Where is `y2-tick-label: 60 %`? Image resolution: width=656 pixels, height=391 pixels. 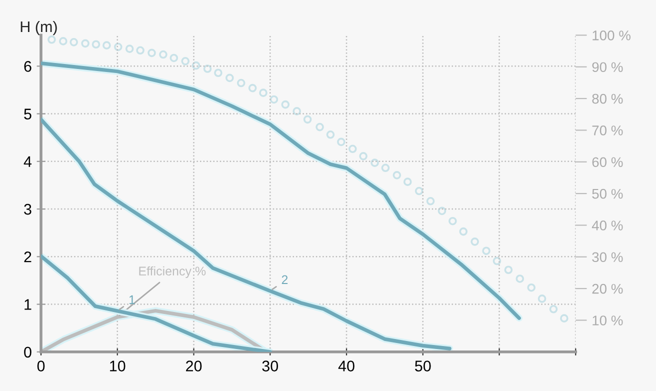 y2-tick-label: 60 % is located at coordinates (607, 162).